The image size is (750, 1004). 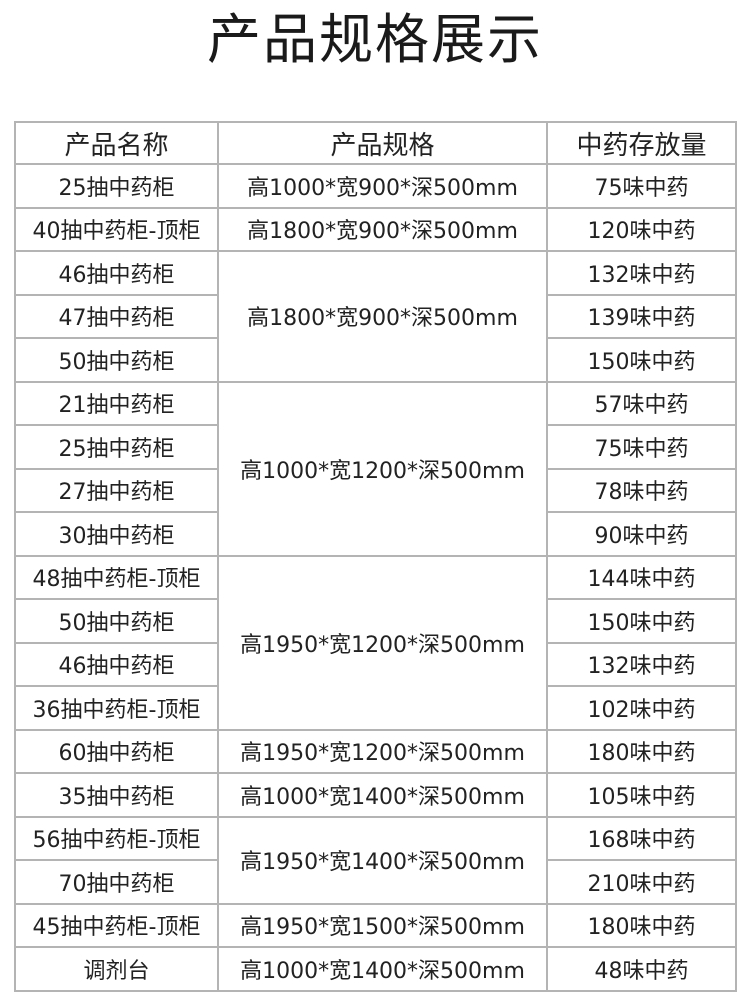 I want to click on table-row: 47抽中药柜 139味中药, so click(x=375, y=316).